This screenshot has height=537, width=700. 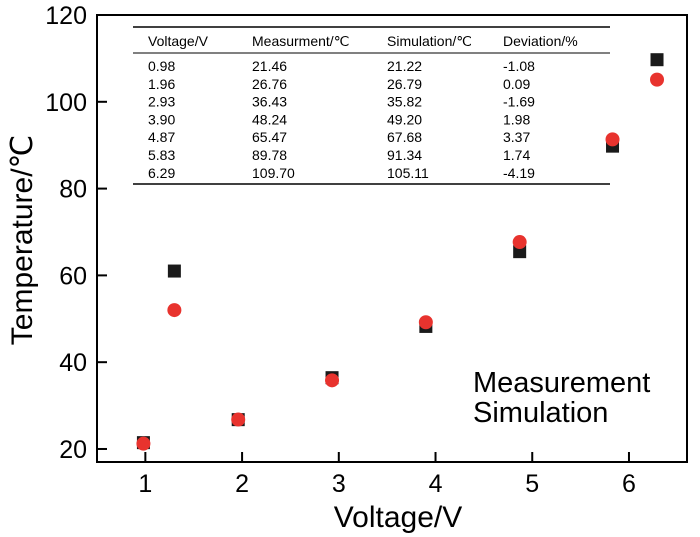 What do you see at coordinates (532, 484) in the screenshot?
I see `x-tick-label-5: 5` at bounding box center [532, 484].